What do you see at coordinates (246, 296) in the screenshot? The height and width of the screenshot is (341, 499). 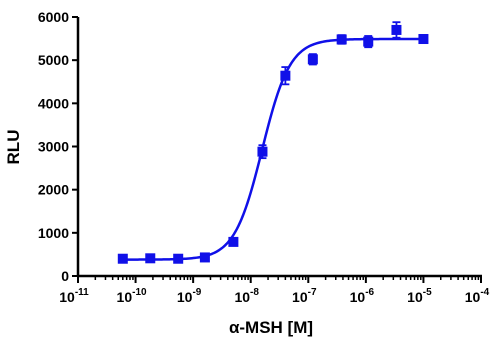 I see `x-tick-label: 10⁻⁸` at bounding box center [246, 296].